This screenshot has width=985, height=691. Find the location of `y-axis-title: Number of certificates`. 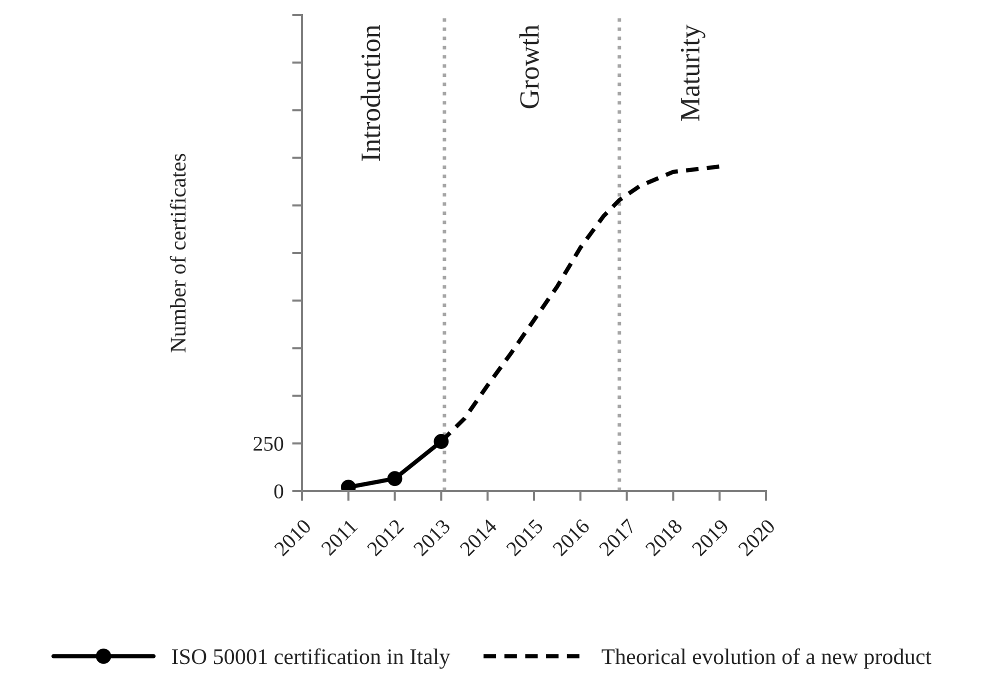

y-axis-title: Number of certificates is located at coordinates (178, 253).